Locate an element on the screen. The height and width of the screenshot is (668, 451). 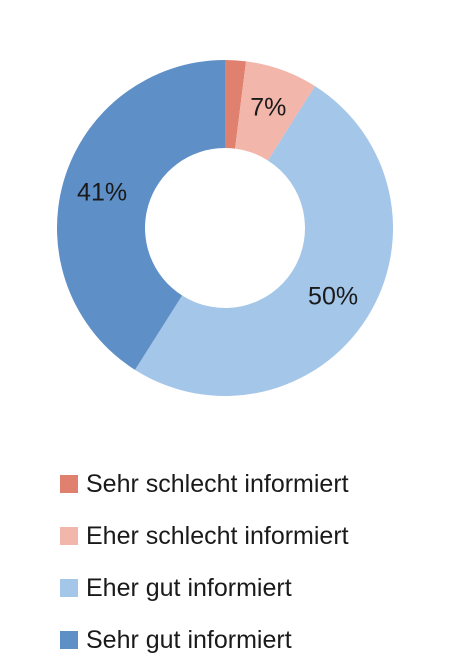
slice-eher-schlecht is located at coordinates (275, 111).